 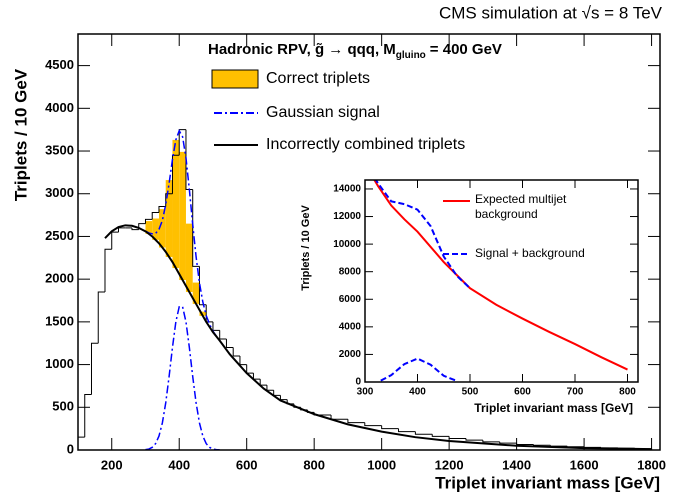 I want to click on y-tick-label: 500, so click(x=63, y=406).